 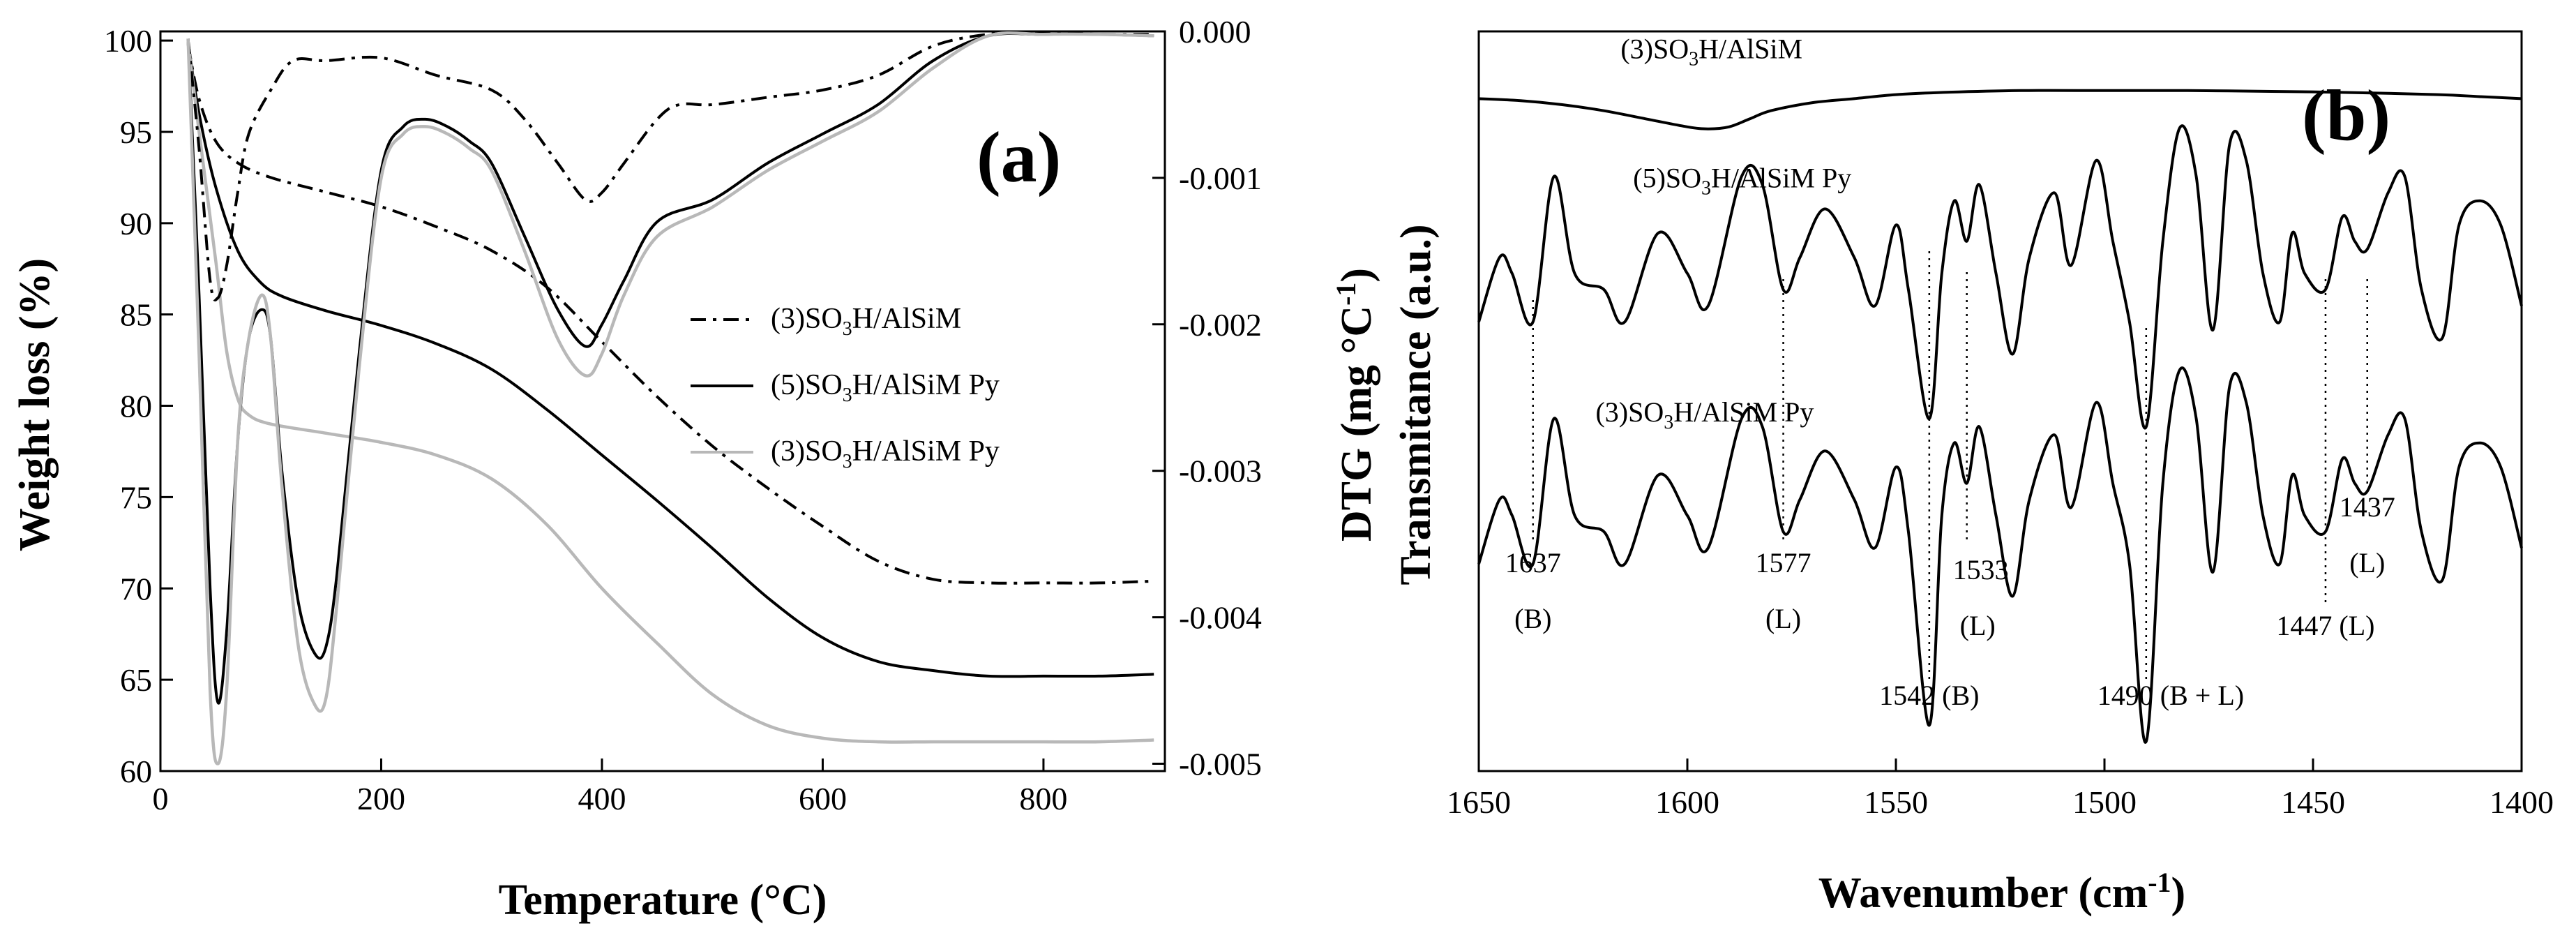 What do you see at coordinates (161, 798) in the screenshot?
I see `x-tick-label-0: 0` at bounding box center [161, 798].